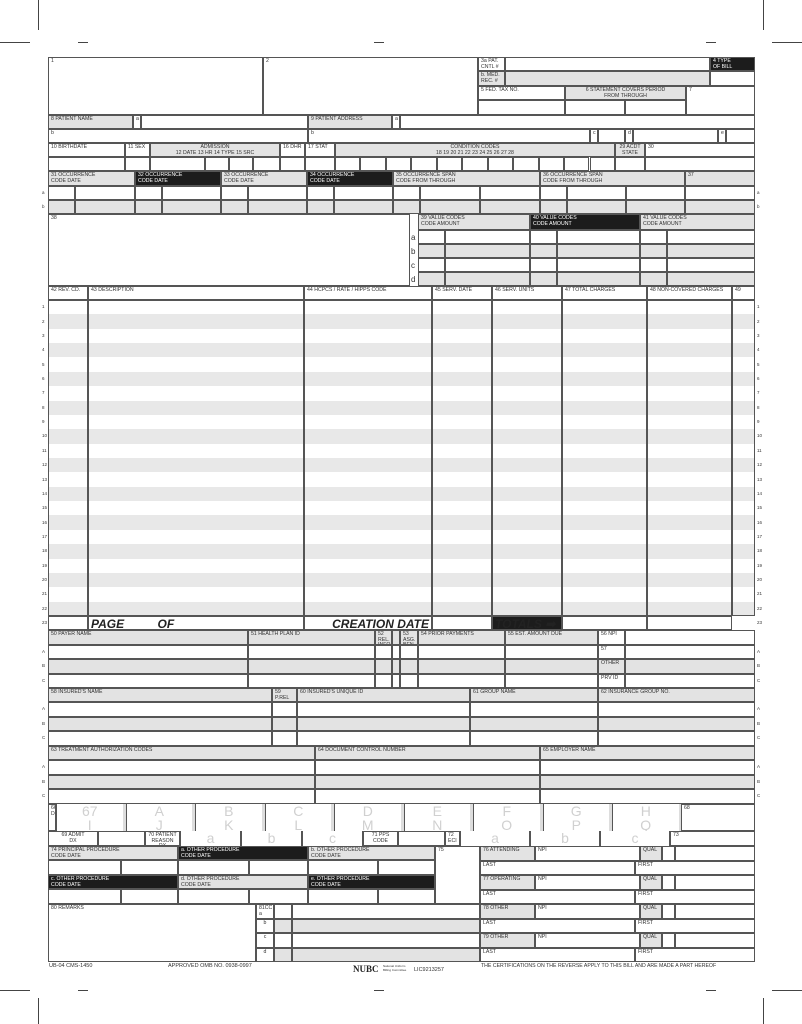 This screenshot has width=802, height=1024. I want to click on dx-code-cell: F, so click(508, 811).